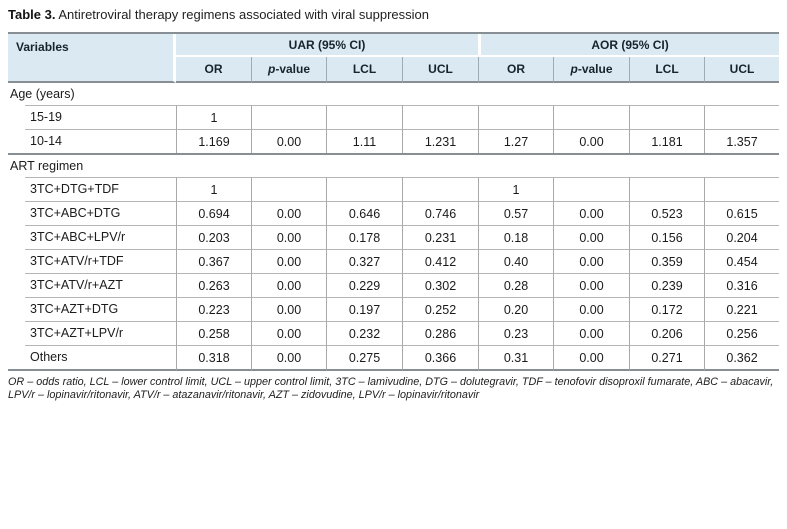  I want to click on value-cell: 0.746, so click(440, 213).